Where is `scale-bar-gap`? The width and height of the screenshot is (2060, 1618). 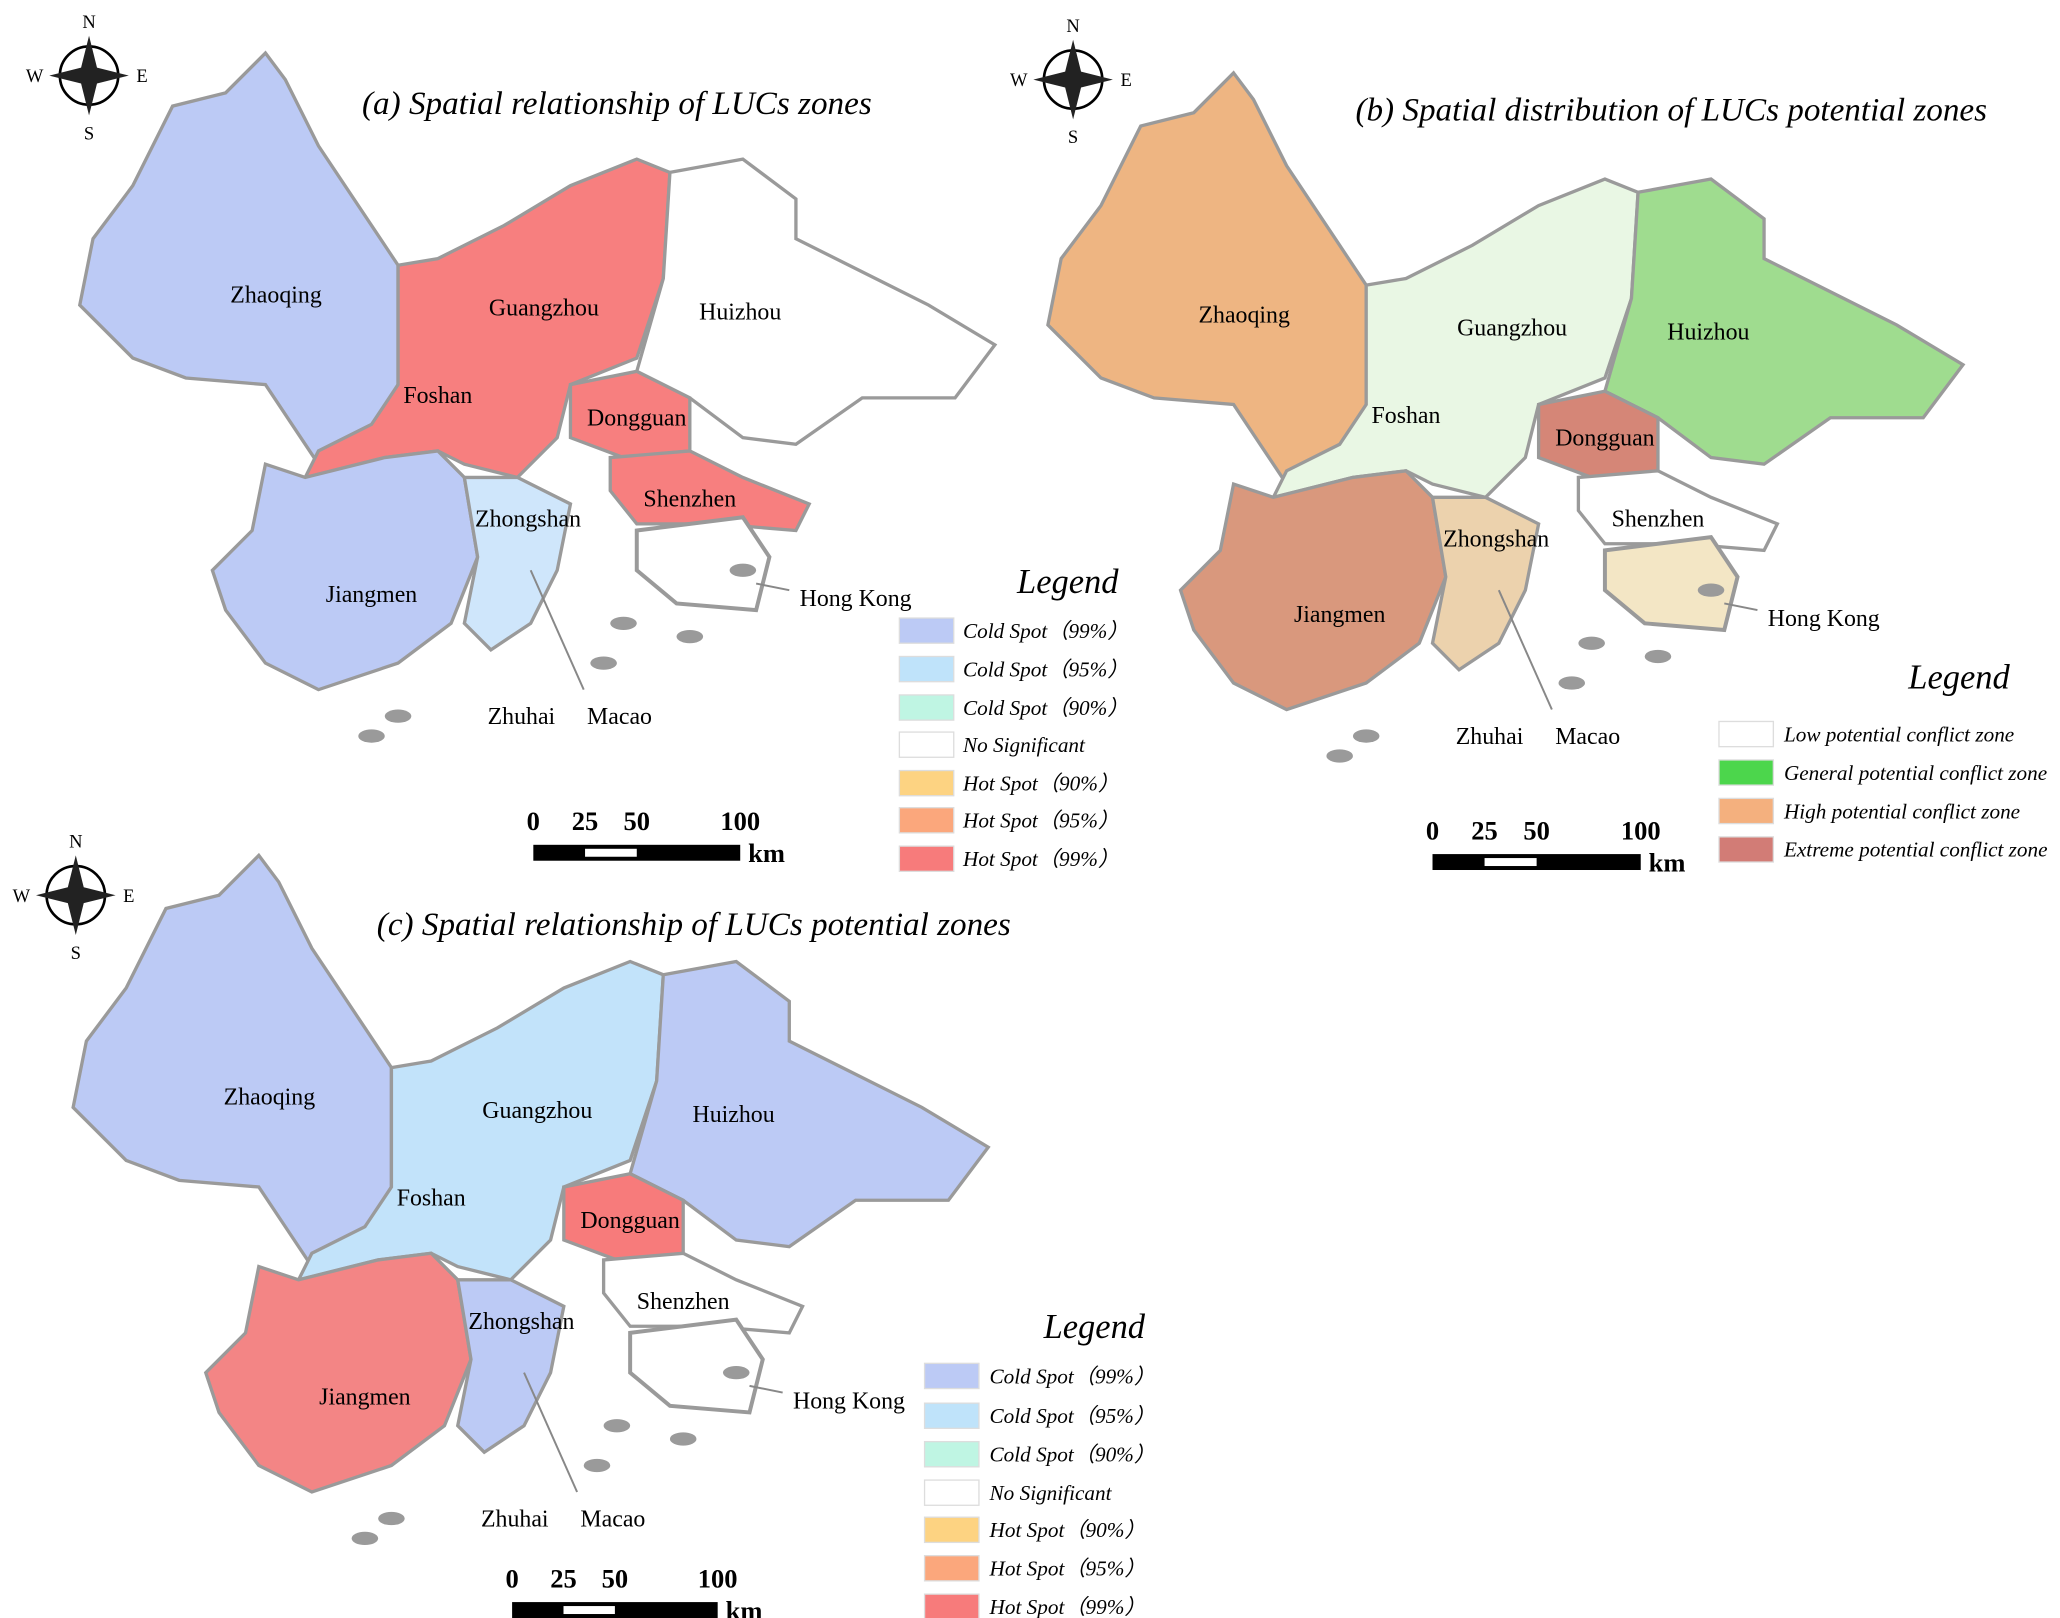 scale-bar-gap is located at coordinates (1510, 862).